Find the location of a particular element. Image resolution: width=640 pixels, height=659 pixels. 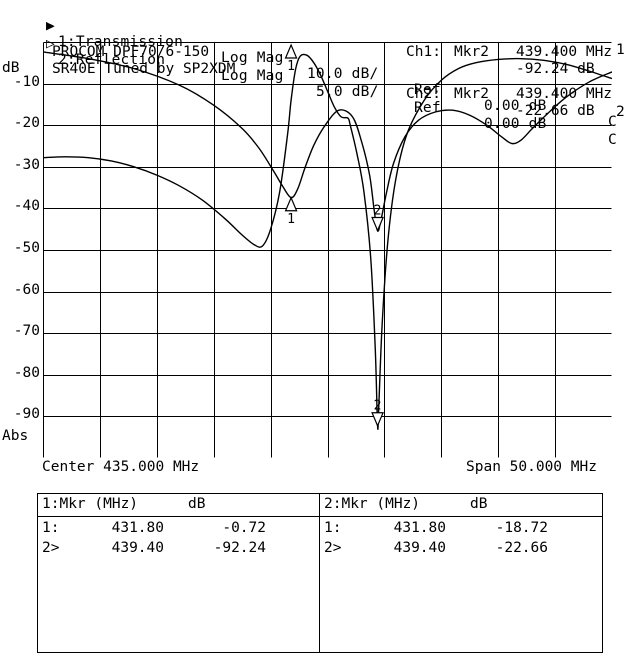

y-axis-tick: -60 is located at coordinates (26, 290).